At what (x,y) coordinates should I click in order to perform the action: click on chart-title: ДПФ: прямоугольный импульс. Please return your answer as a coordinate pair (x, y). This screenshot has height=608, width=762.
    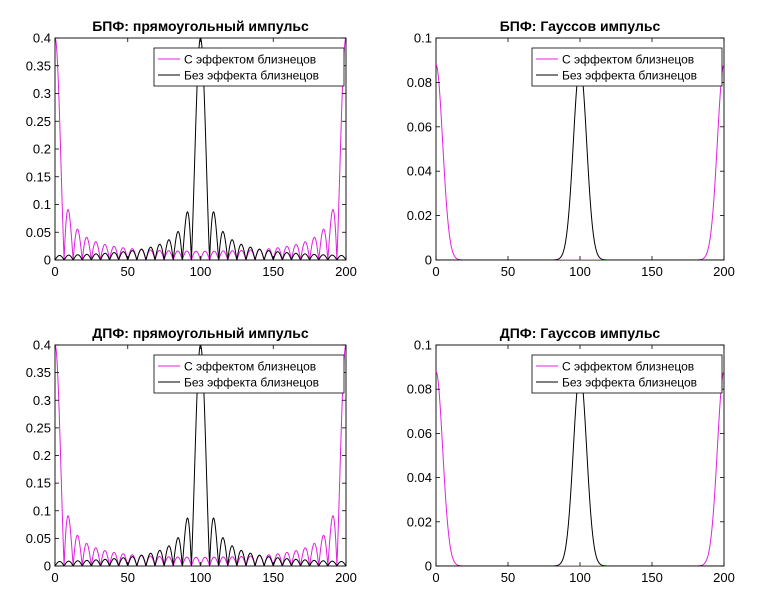
    Looking at the image, I should click on (200, 333).